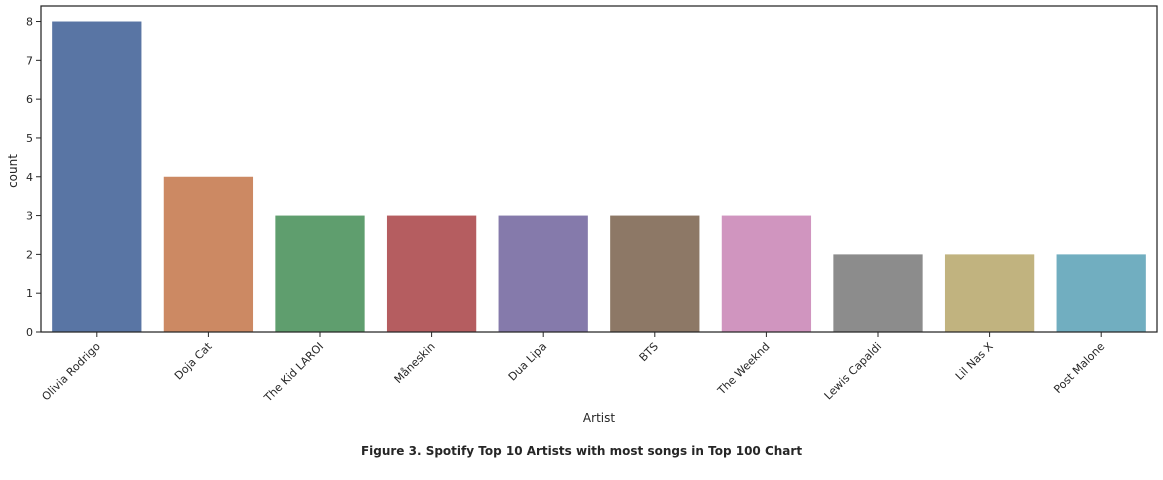 This screenshot has height=480, width=1163. Describe the element at coordinates (29, 177) in the screenshot. I see `y-tick-label: 4` at that location.